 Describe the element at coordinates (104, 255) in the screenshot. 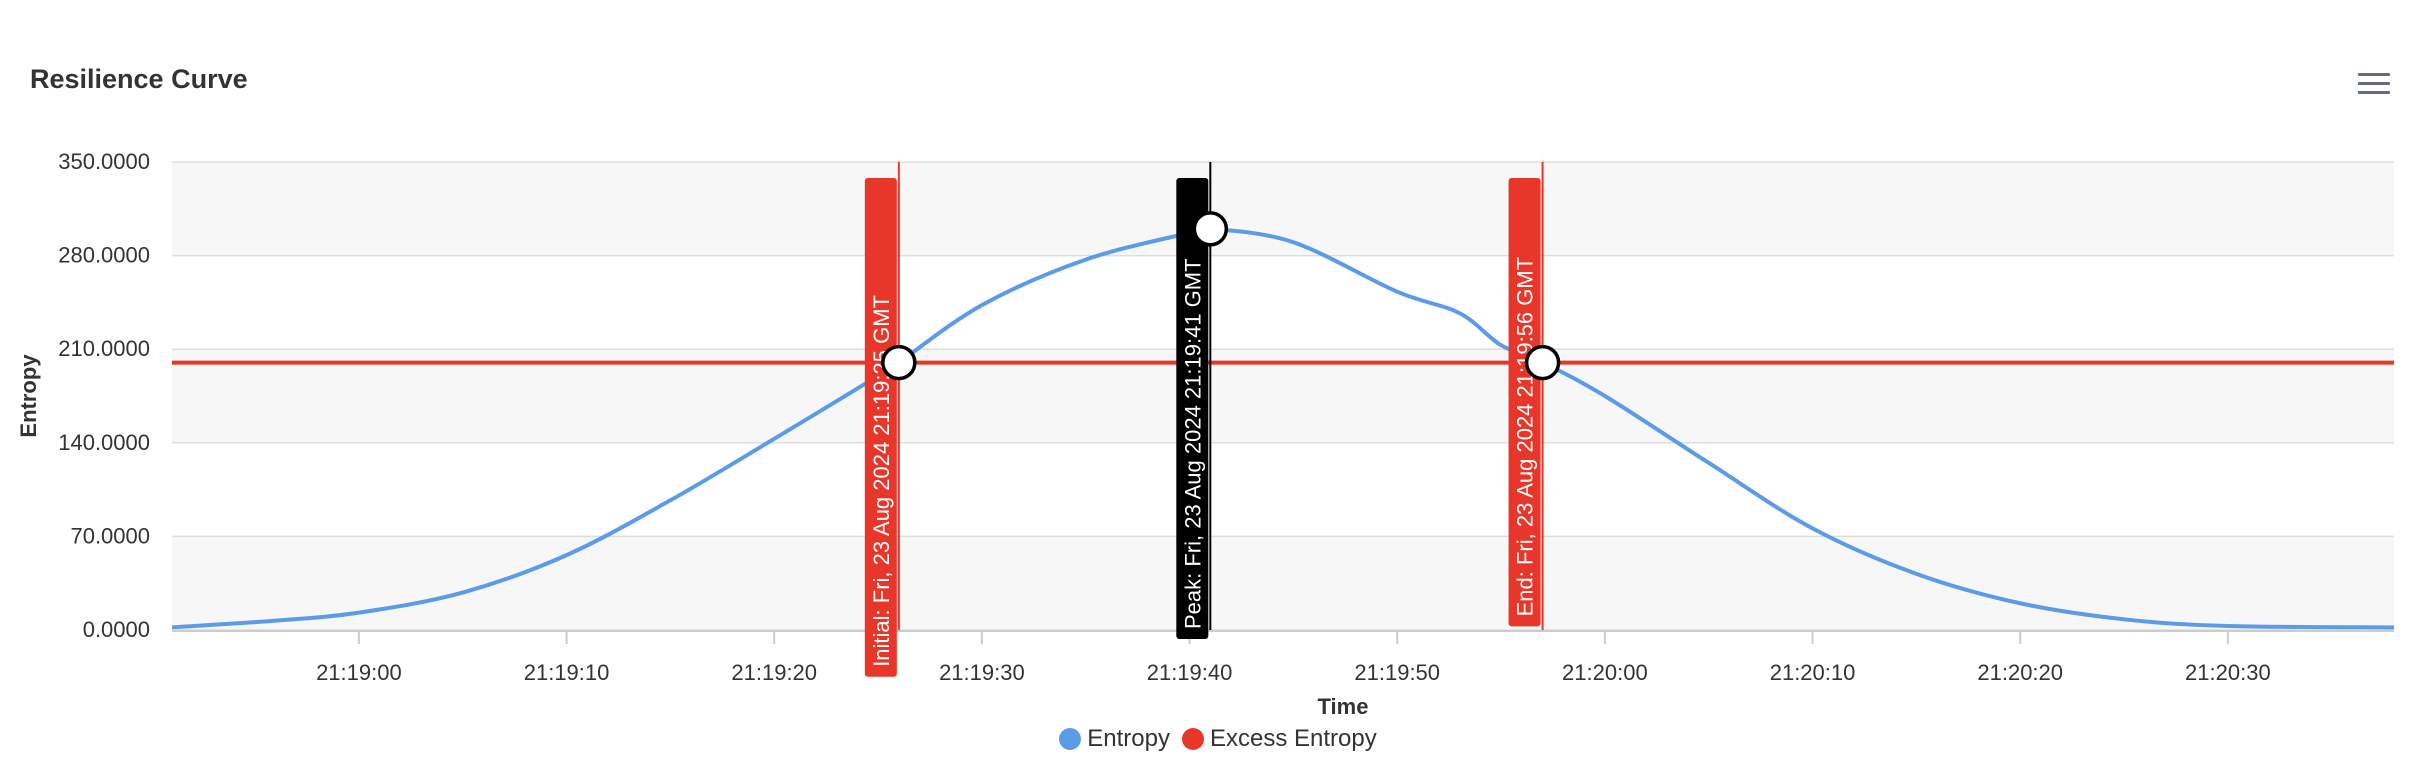

I see `y-tick-label: 280.0000` at that location.